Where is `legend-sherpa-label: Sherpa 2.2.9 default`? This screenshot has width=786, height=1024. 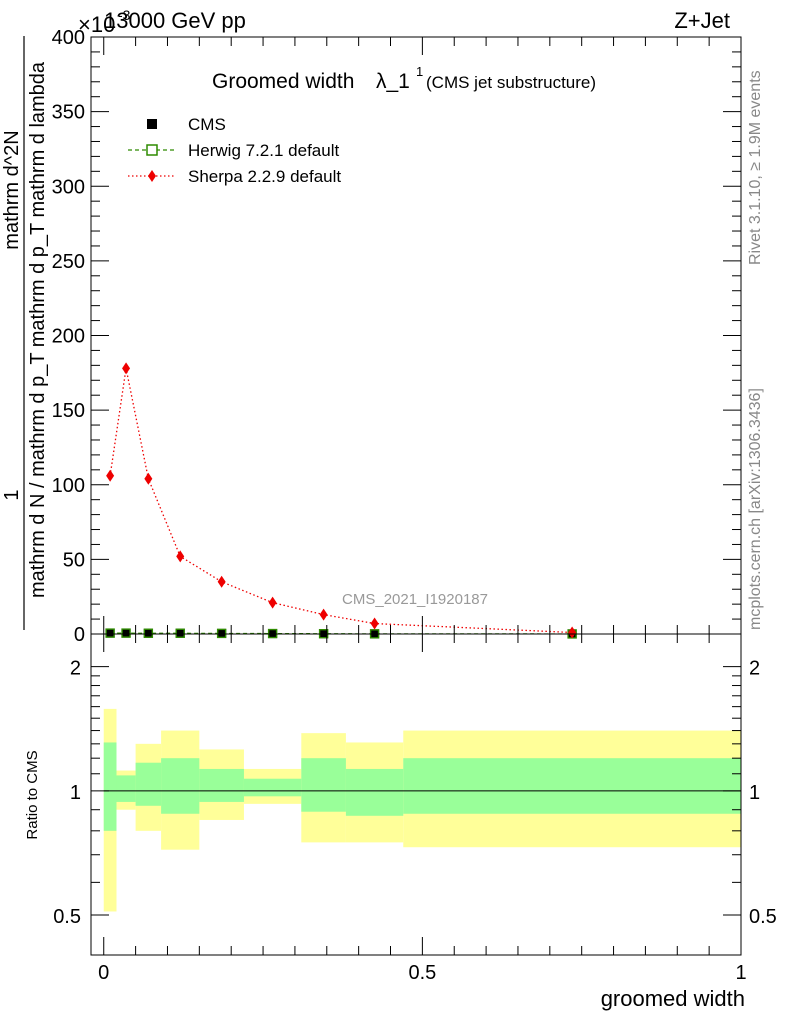
legend-sherpa-label: Sherpa 2.2.9 default is located at coordinates (264, 176).